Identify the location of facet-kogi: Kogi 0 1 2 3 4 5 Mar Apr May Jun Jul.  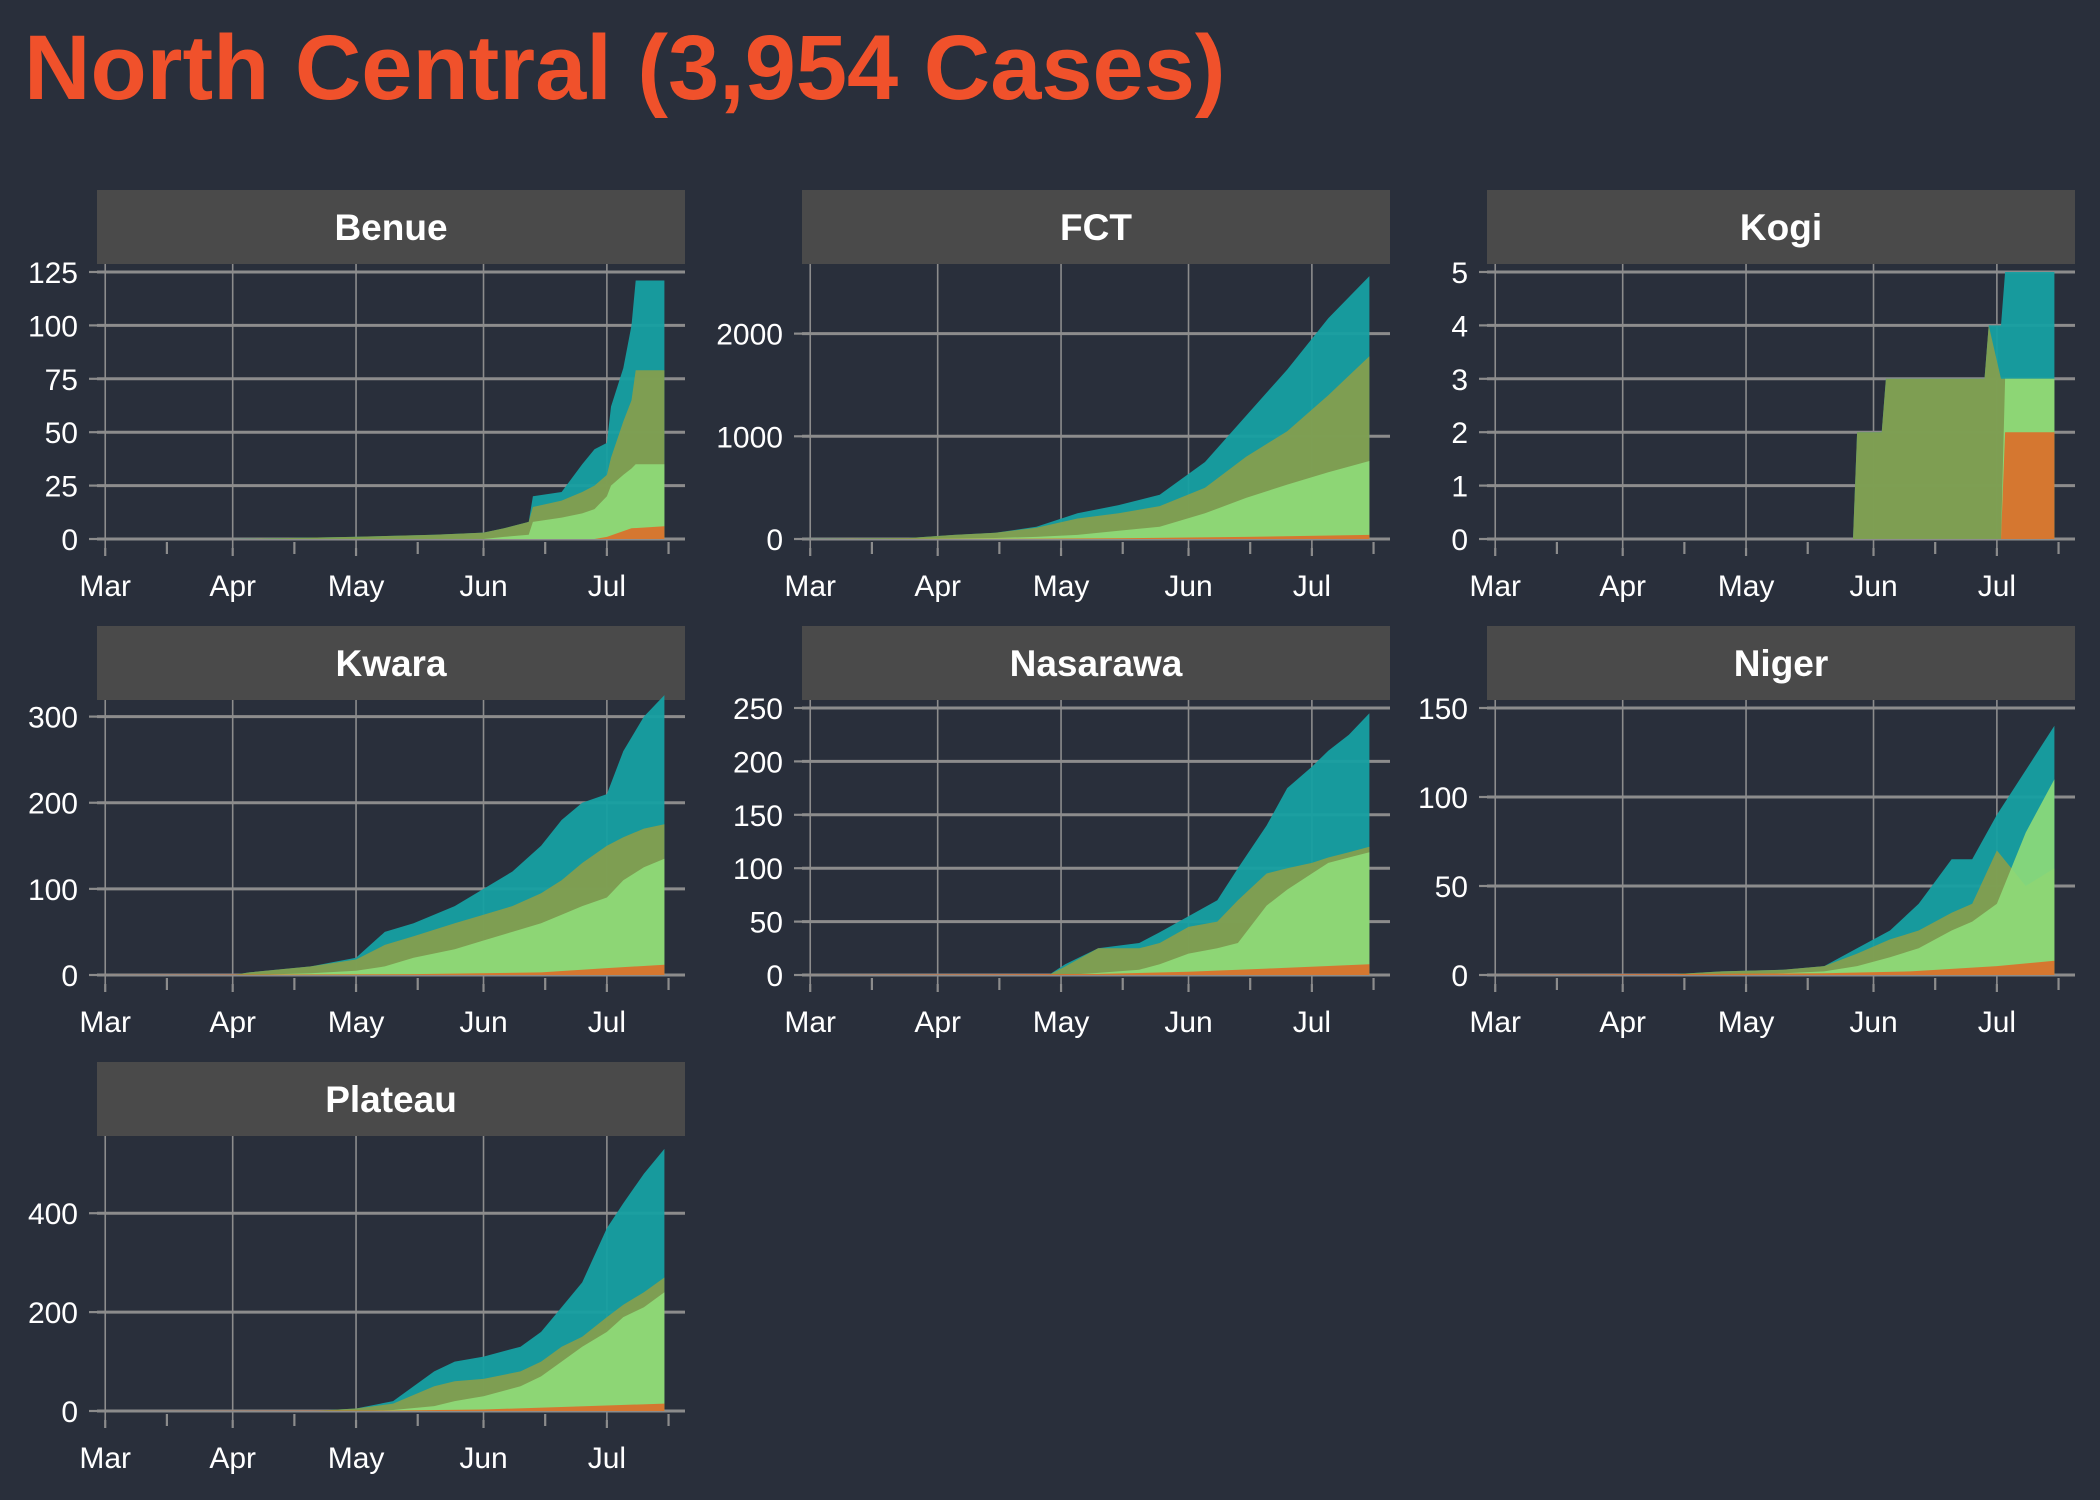
(1740, 408).